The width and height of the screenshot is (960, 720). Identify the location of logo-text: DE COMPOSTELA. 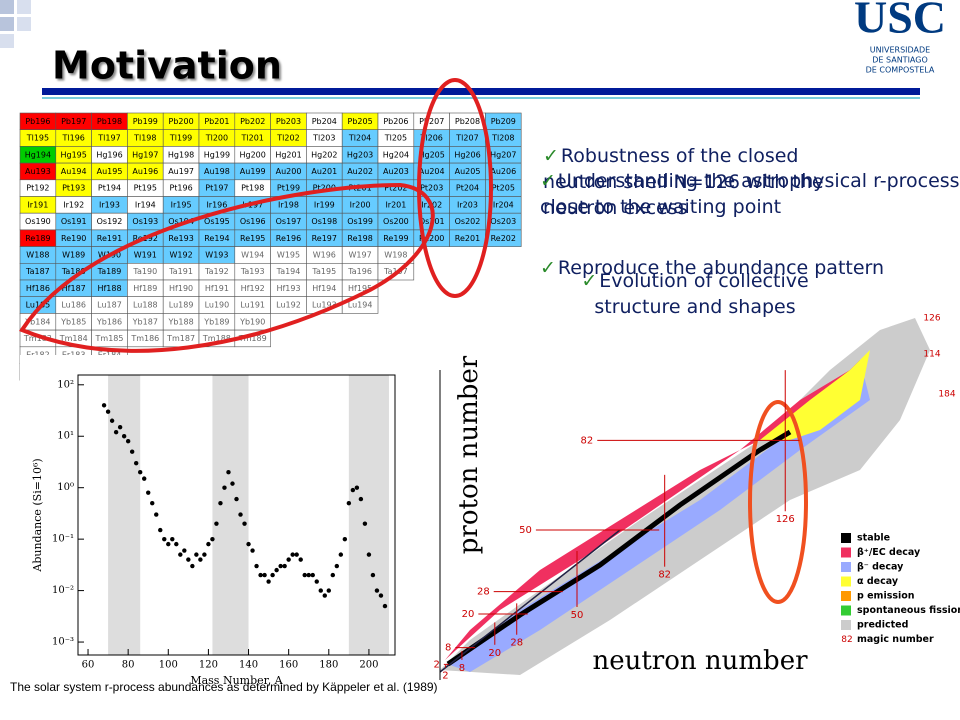
(900, 70).